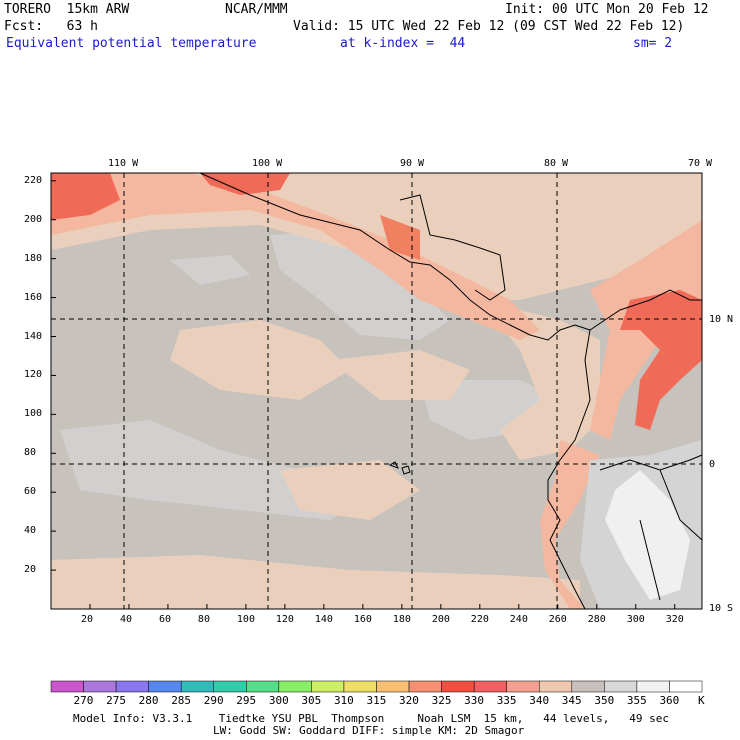 Image resolution: width=740 pixels, height=740 pixels. I want to click on colorbar-tick-label: 355, so click(636, 700).